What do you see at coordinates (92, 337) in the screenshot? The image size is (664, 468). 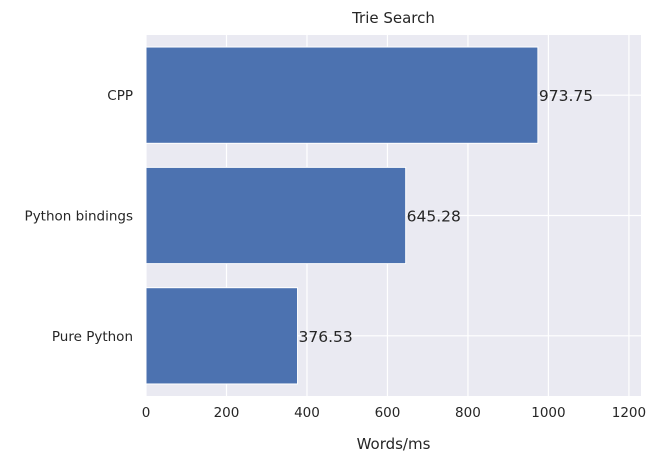 I see `y-tick-label: Pure Python` at bounding box center [92, 337].